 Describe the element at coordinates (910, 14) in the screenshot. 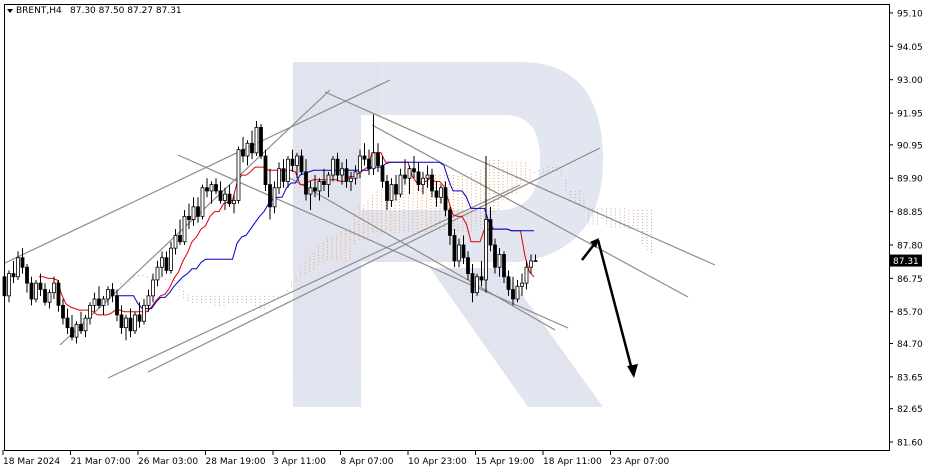

I see `y-tick-label: 95.10` at that location.